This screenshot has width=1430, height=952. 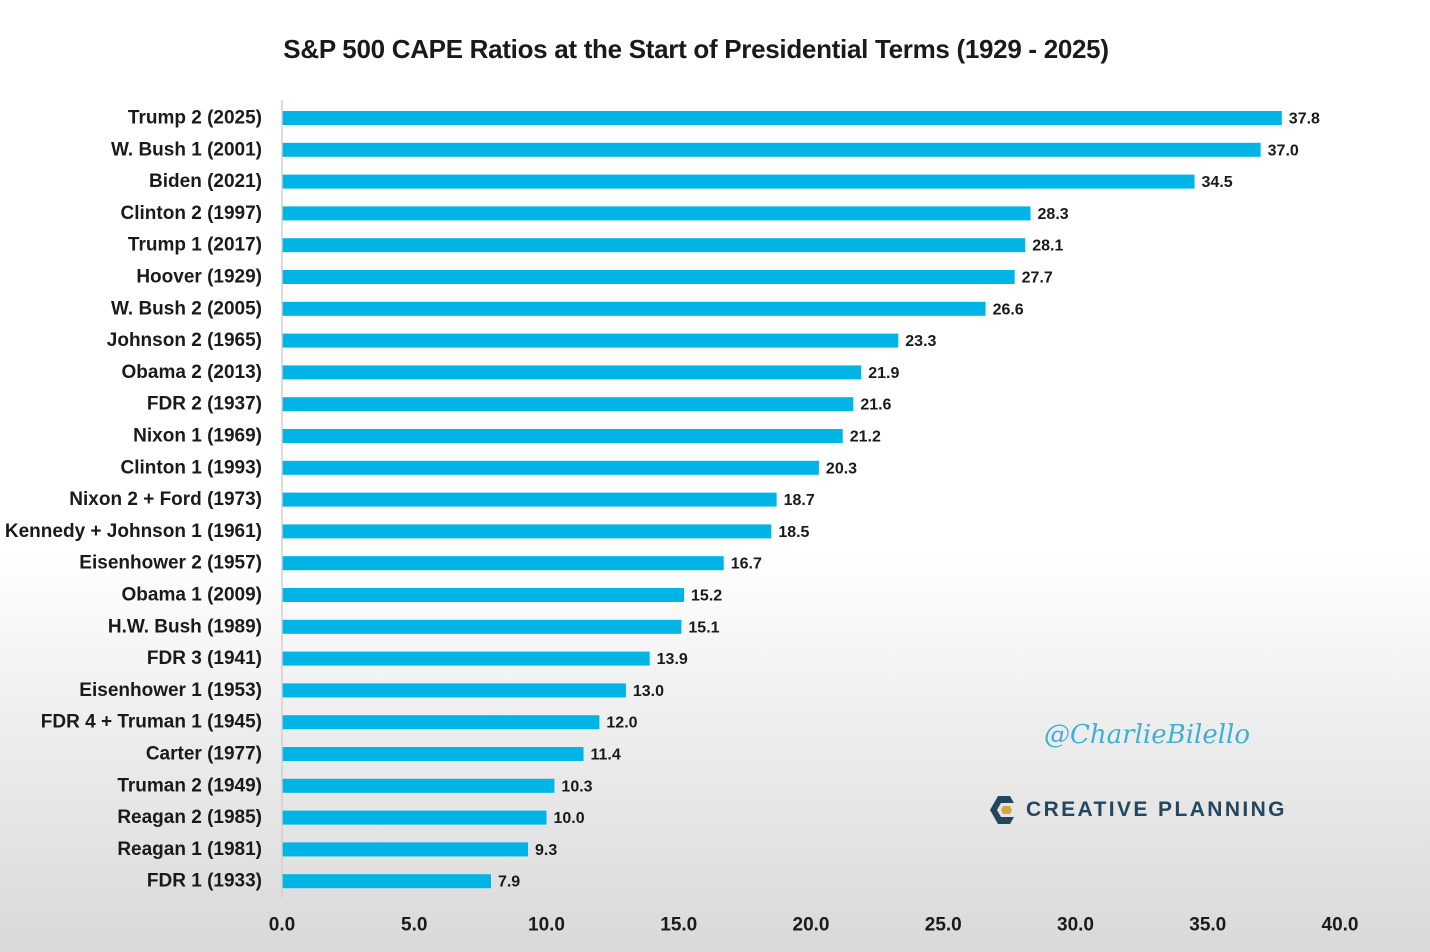 I want to click on value-label: 9.3, so click(x=546, y=850).